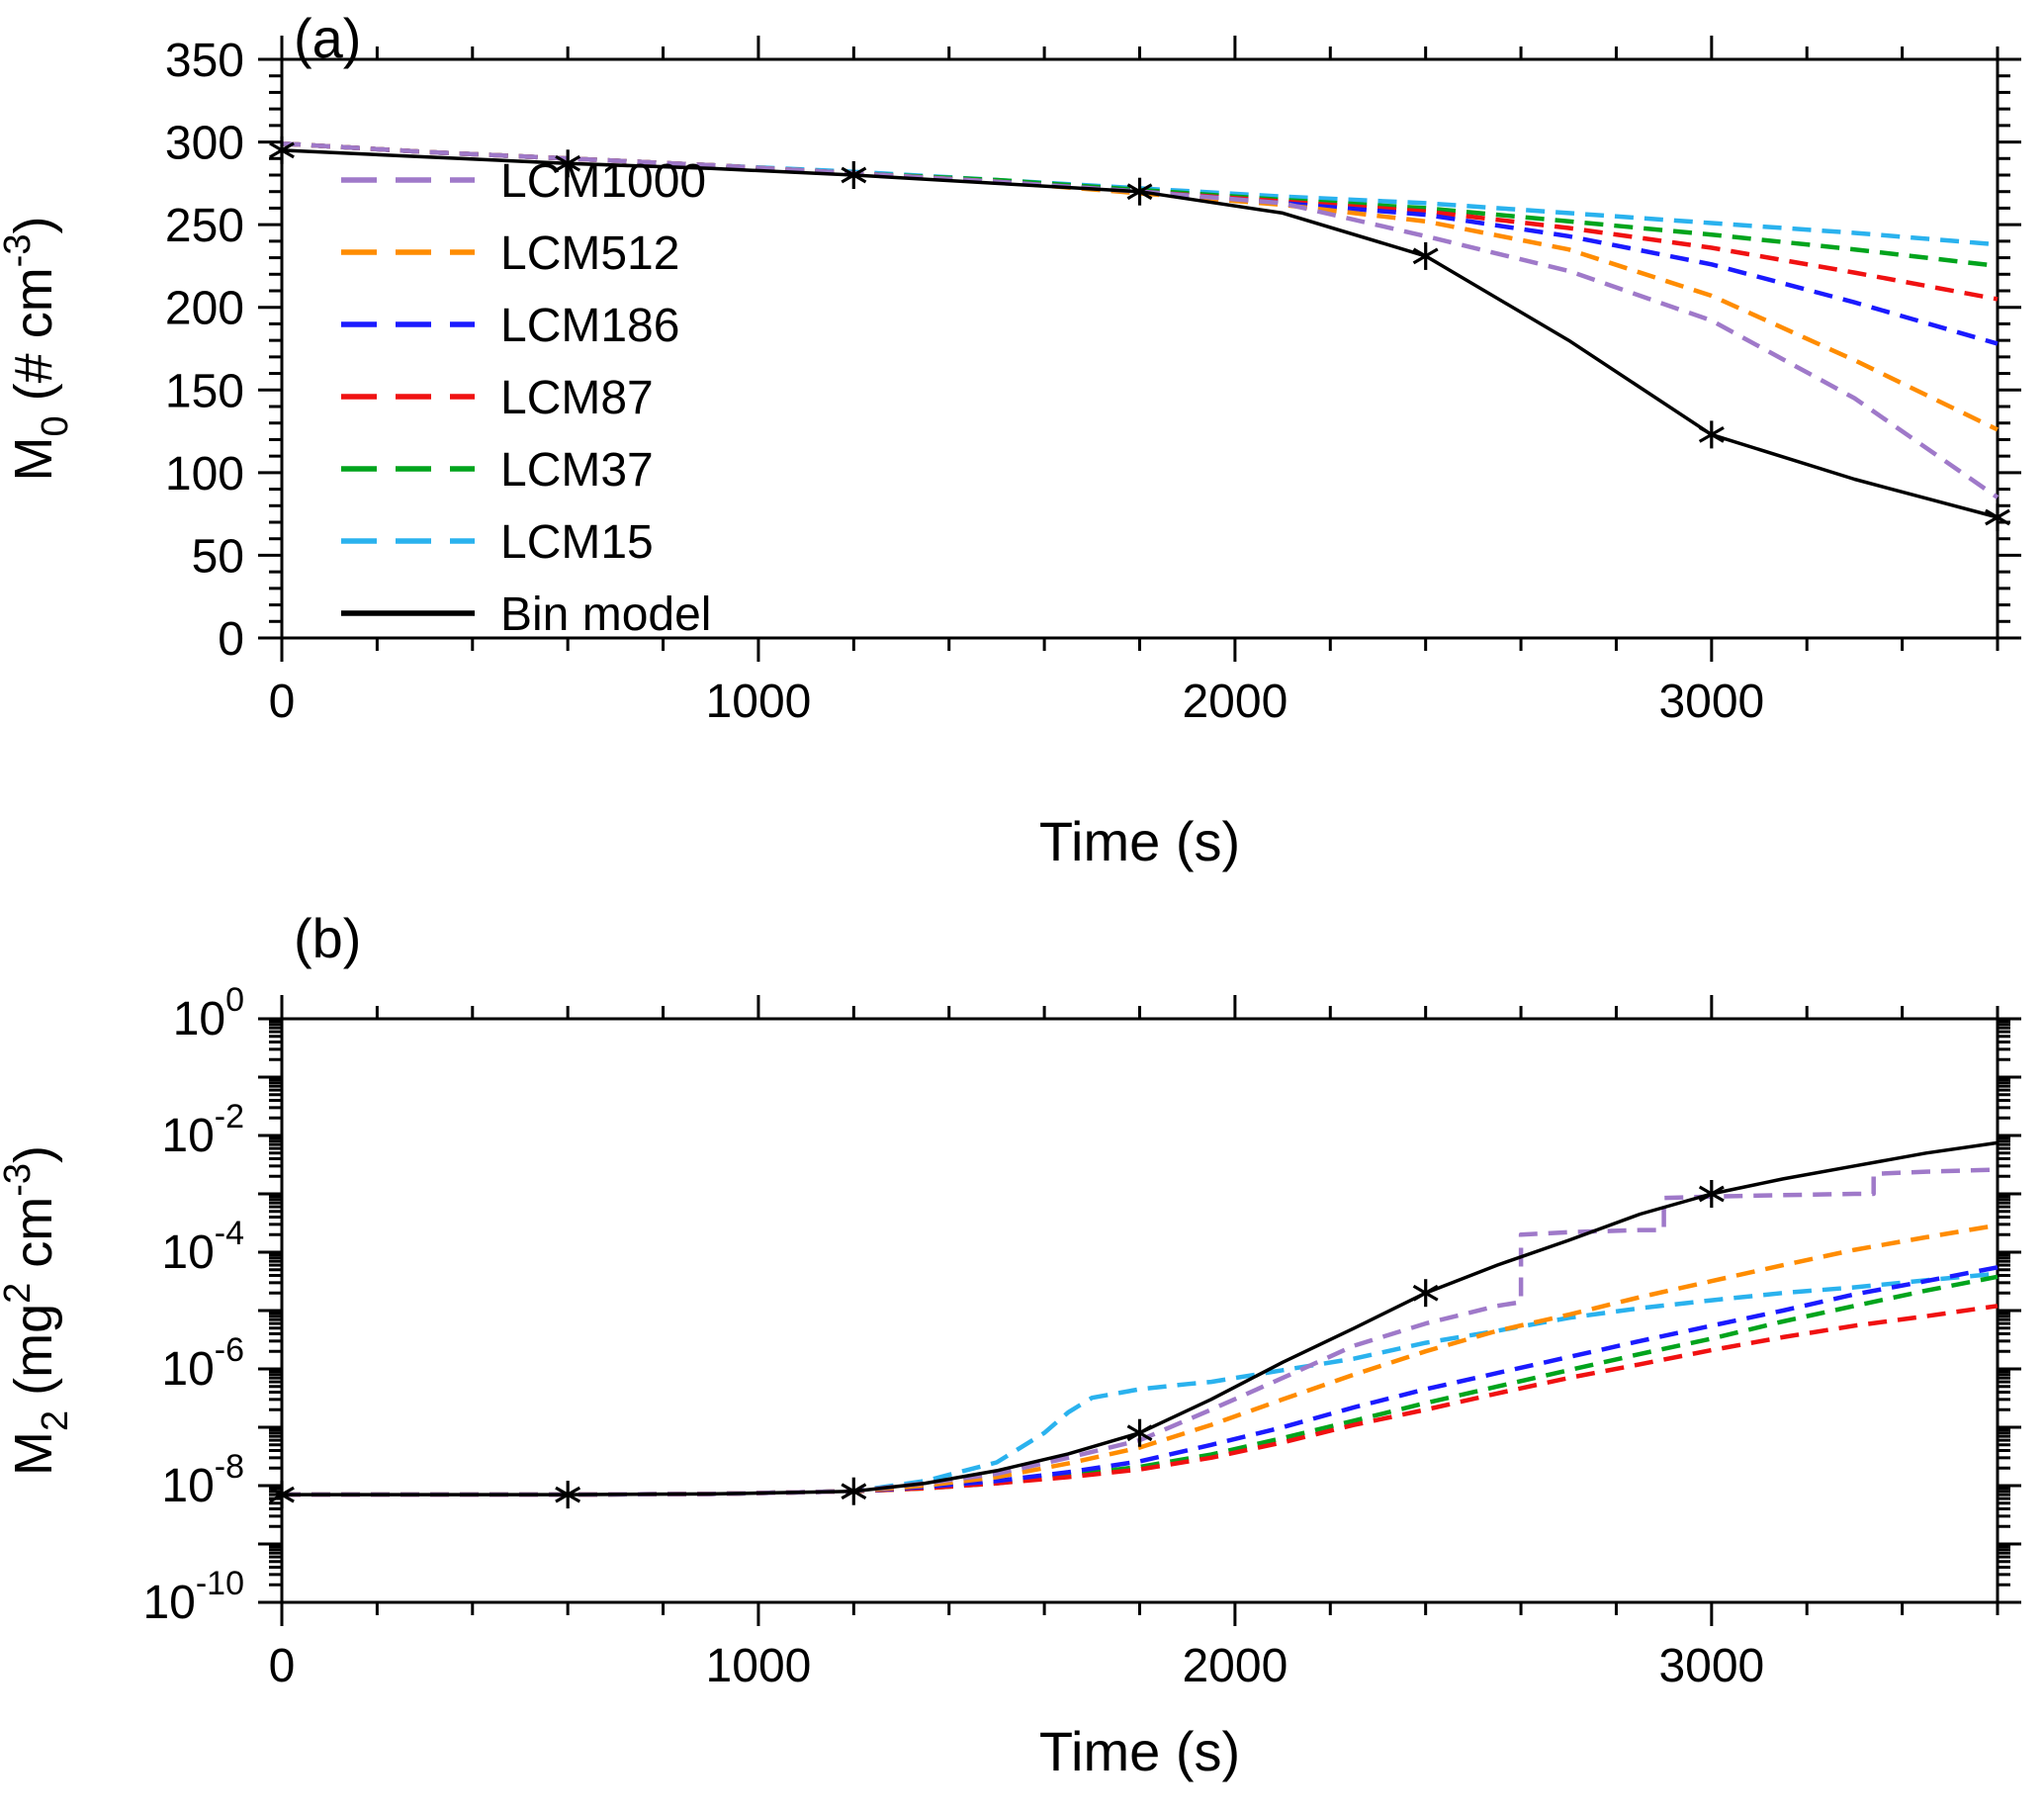 The image size is (2044, 1815). I want to click on legend-entry: LCM1000, so click(523, 181).